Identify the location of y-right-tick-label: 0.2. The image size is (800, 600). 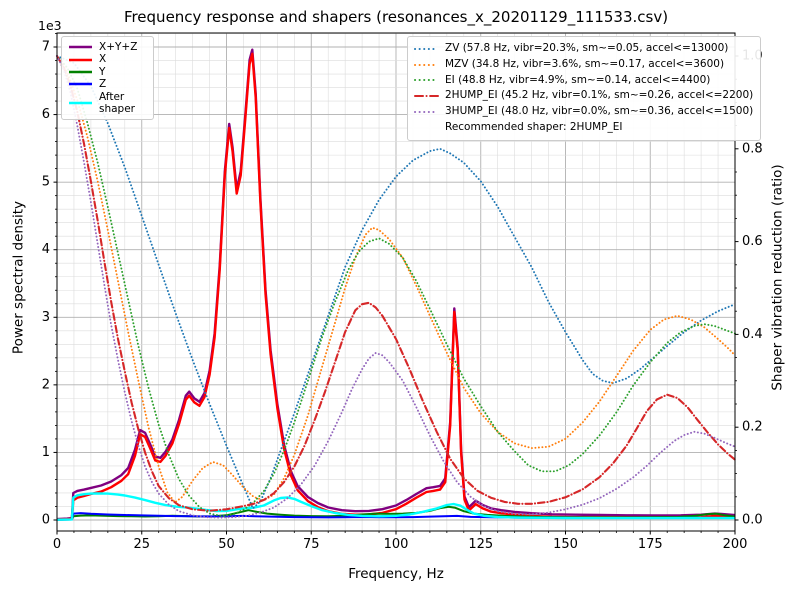
(752, 427).